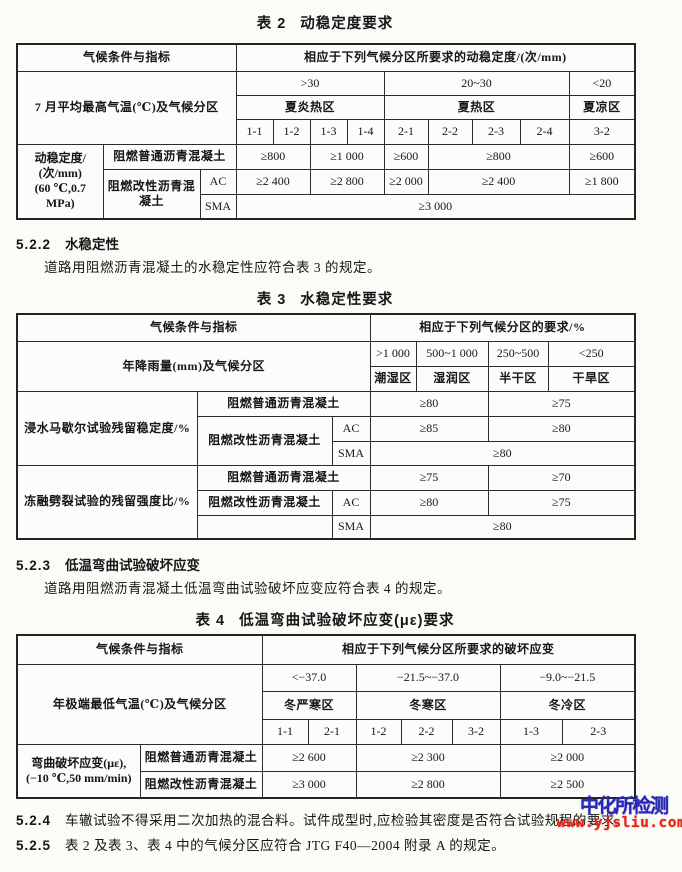 The width and height of the screenshot is (682, 872). I want to click on t2-code-cell: 1-3, so click(328, 131).